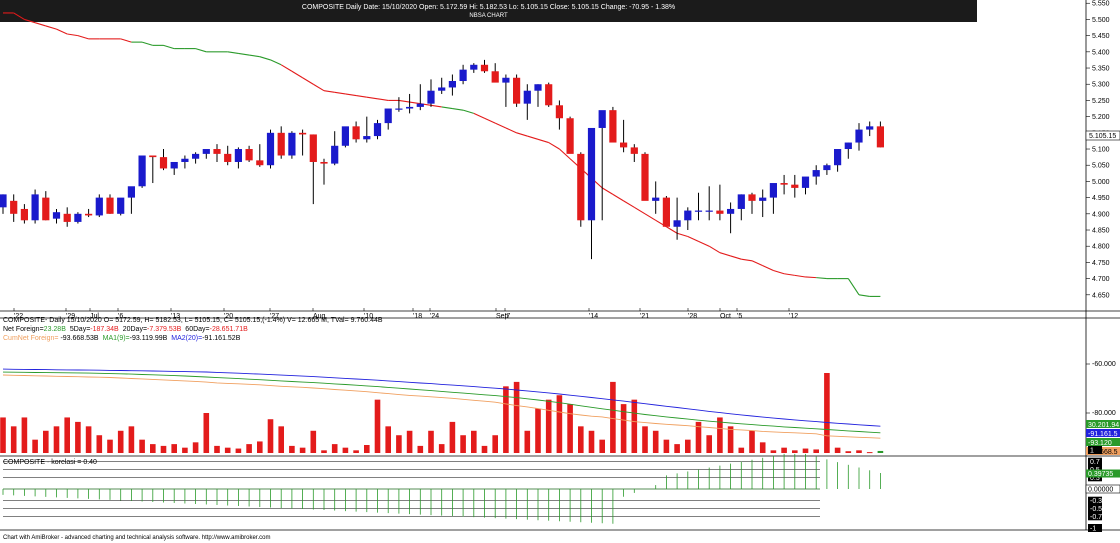 The image size is (1120, 543). What do you see at coordinates (197, 329) in the screenshot?
I see `sixty-day-label: 60Day=` at bounding box center [197, 329].